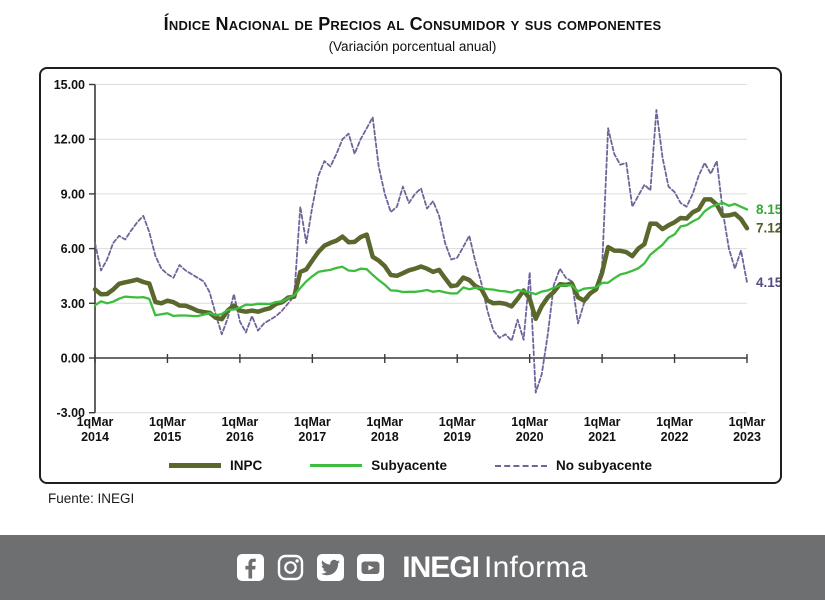 The height and width of the screenshot is (600, 825). I want to click on legend-item-no-subyacente: No subyacente, so click(573, 465).